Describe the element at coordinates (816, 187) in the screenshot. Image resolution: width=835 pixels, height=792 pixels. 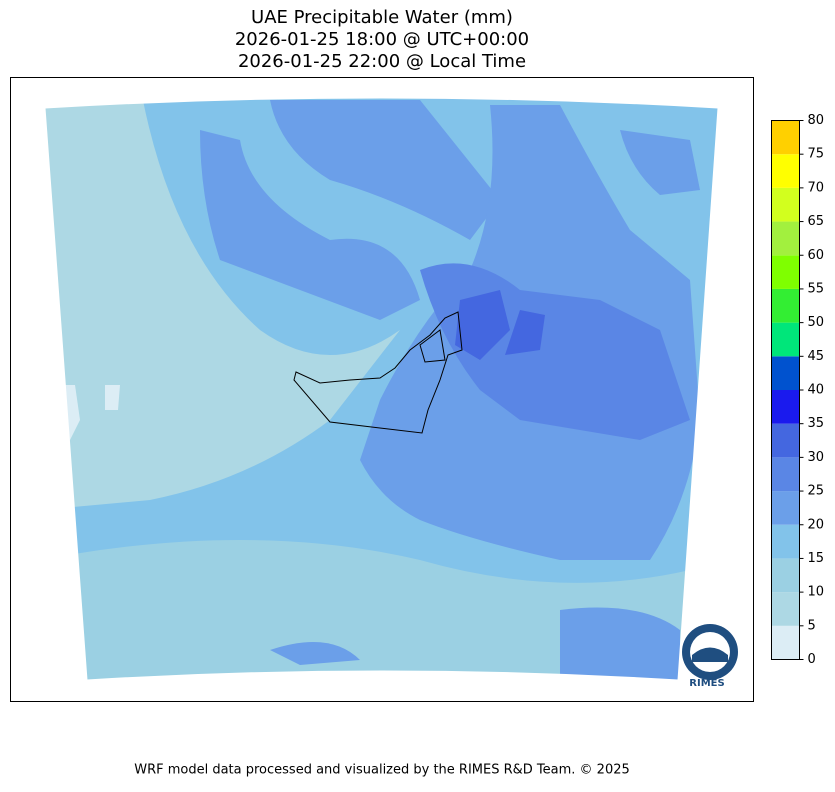
I see `colorbar-tick-label: 70` at that location.